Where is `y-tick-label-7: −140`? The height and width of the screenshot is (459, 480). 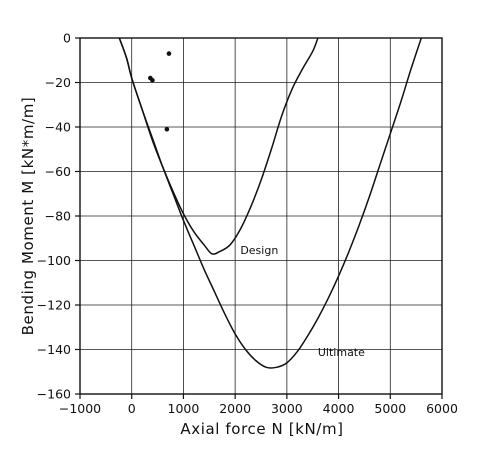
y-tick-label-7: −140 is located at coordinates (54, 349).